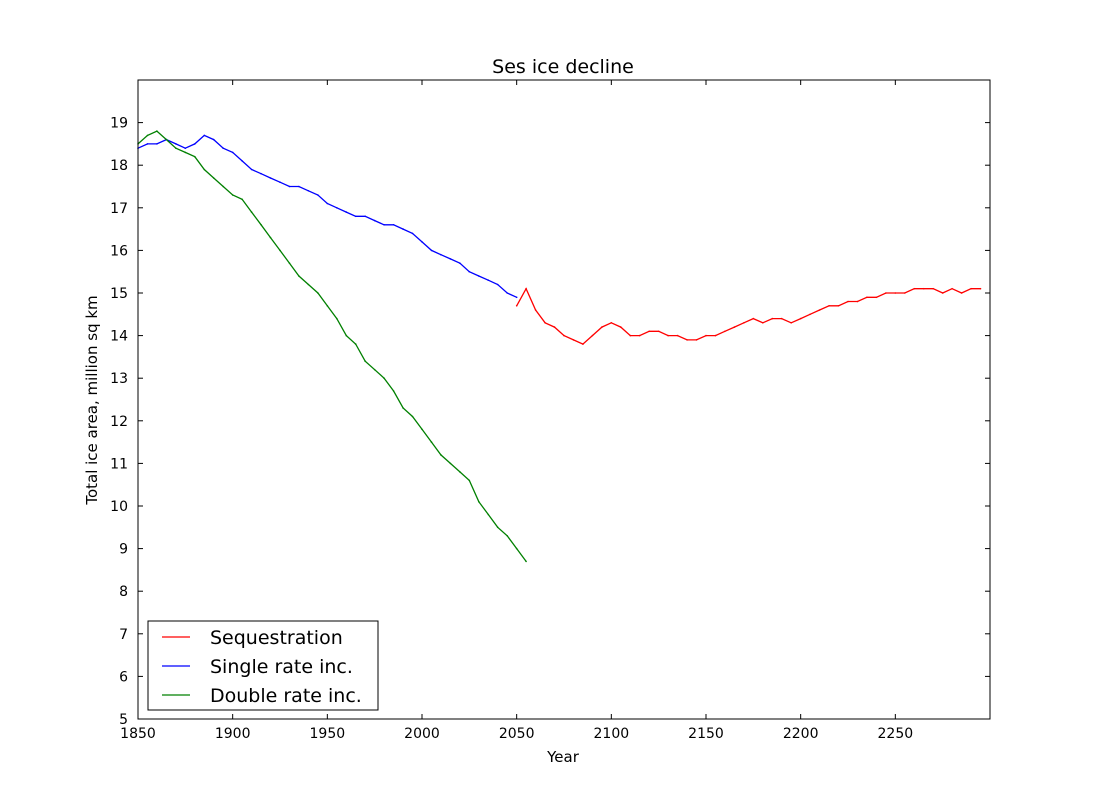  Describe the element at coordinates (119, 422) in the screenshot. I see `y-tick-label: 12` at that location.